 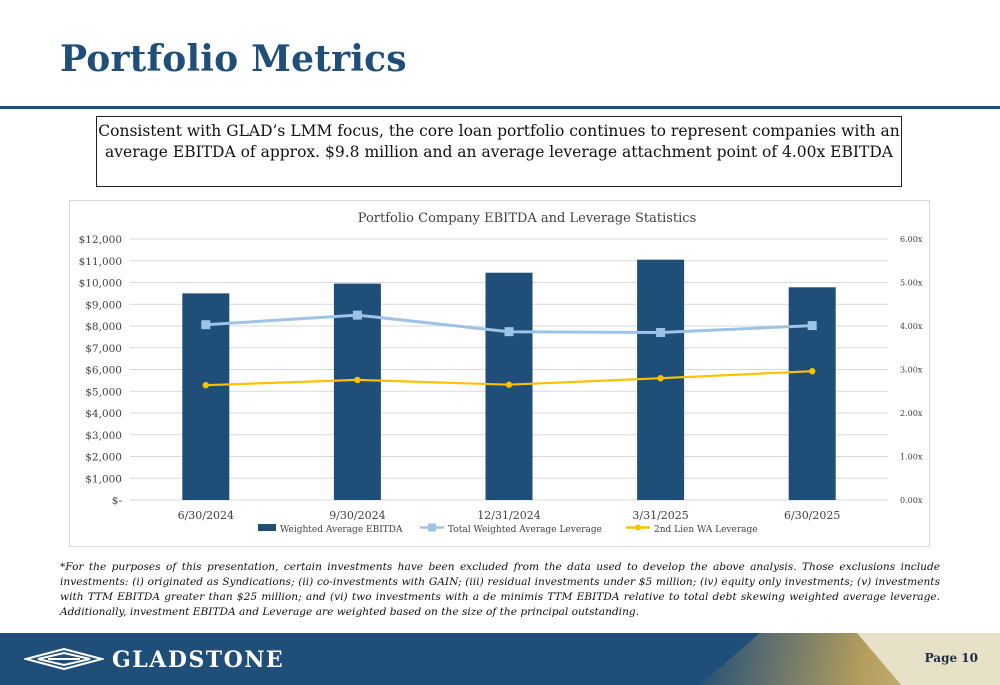 I want to click on y-left-tick-label: $2,000, so click(x=103, y=458).